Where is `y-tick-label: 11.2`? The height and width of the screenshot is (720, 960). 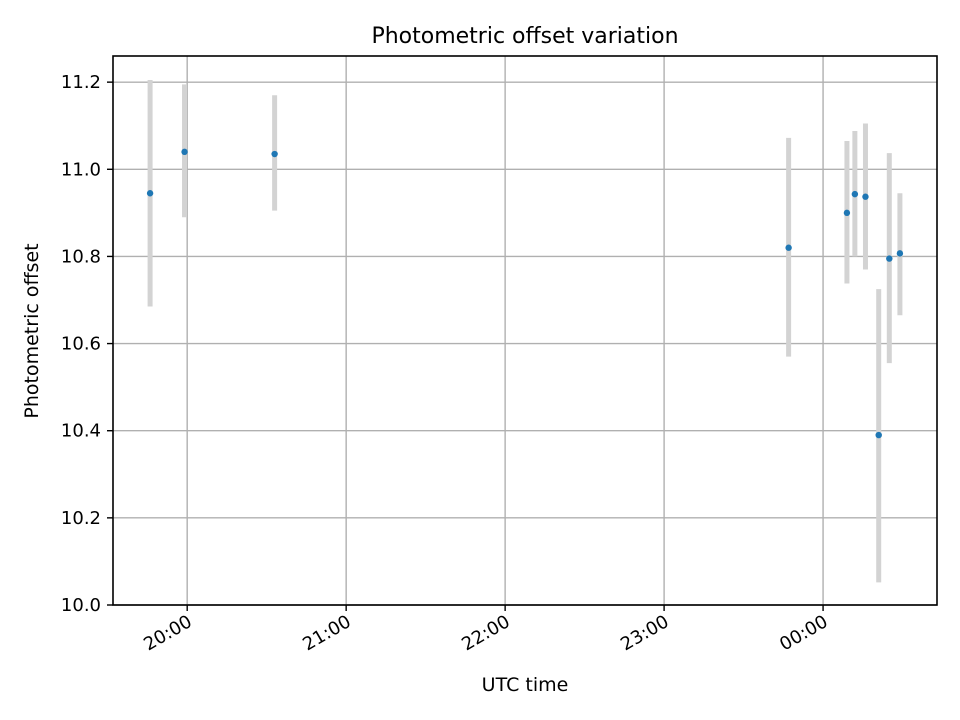
y-tick-label: 11.2 is located at coordinates (81, 82).